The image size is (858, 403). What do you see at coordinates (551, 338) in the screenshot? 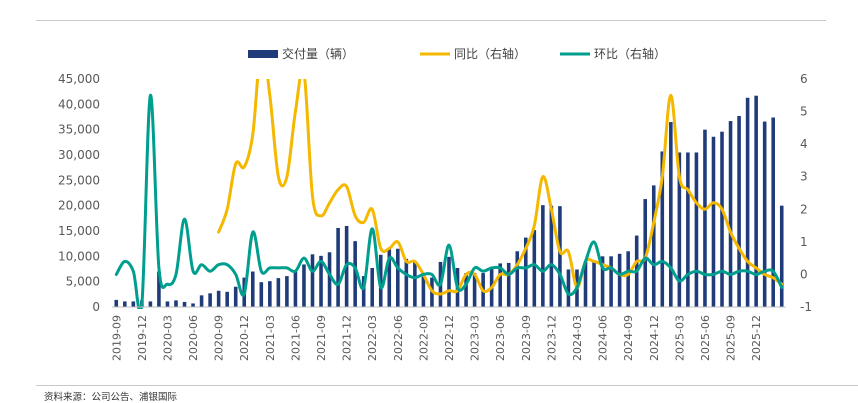
I see `x-tick-label: 2023-12` at bounding box center [551, 338].